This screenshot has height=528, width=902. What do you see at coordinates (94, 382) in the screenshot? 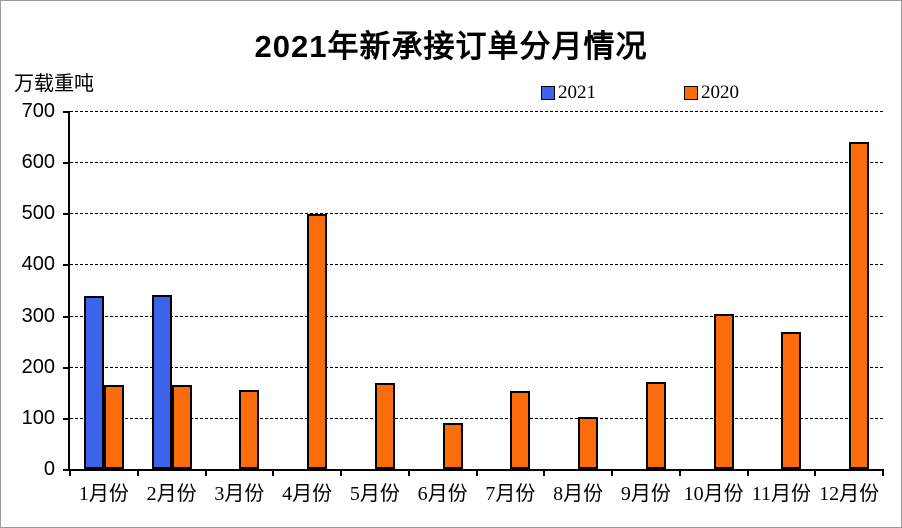
I see `bar-2021-1月份` at bounding box center [94, 382].